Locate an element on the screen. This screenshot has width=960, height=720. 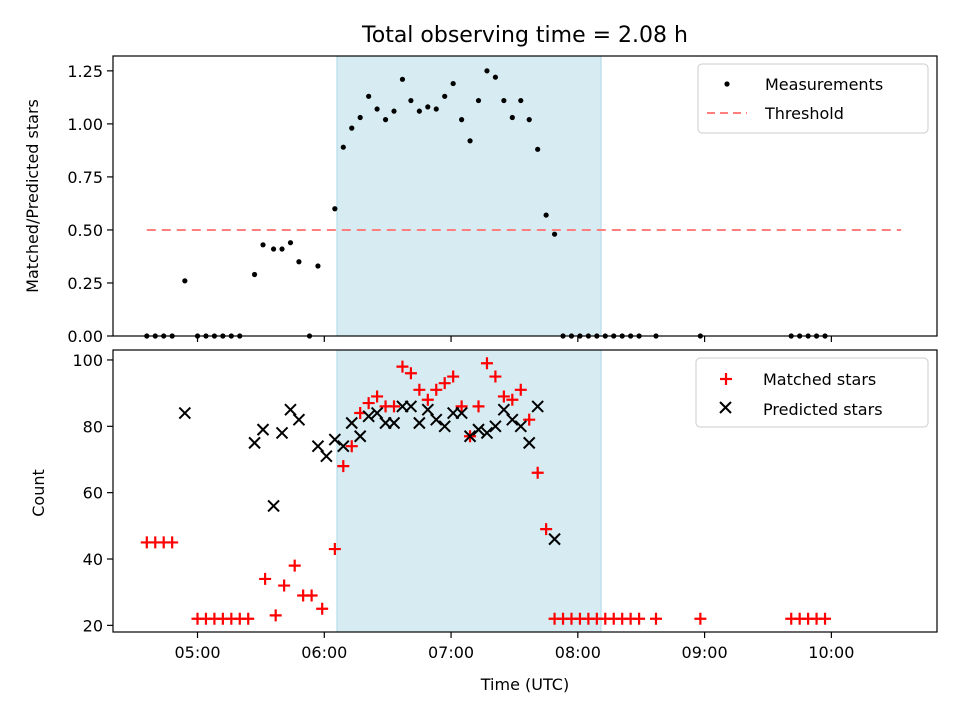
x-tick-label: 10:00 is located at coordinates (831, 652).